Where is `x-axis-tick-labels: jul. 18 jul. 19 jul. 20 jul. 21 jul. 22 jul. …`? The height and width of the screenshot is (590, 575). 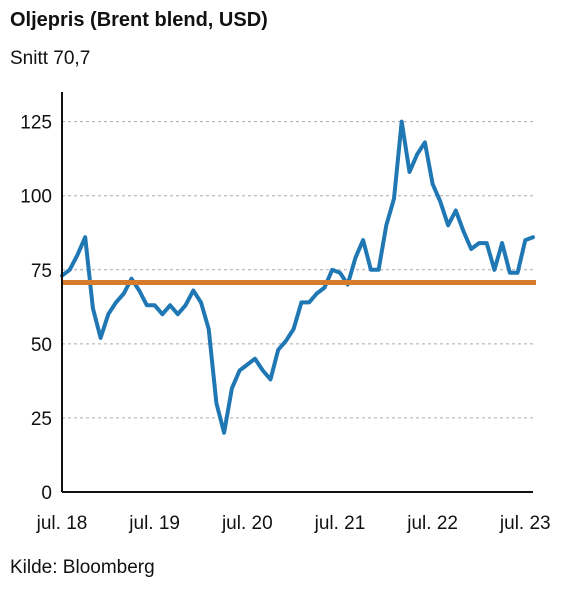 x-axis-tick-labels: jul. 18 jul. 19 jul. 20 jul. 21 jul. 22 jul. … is located at coordinates (293, 523).